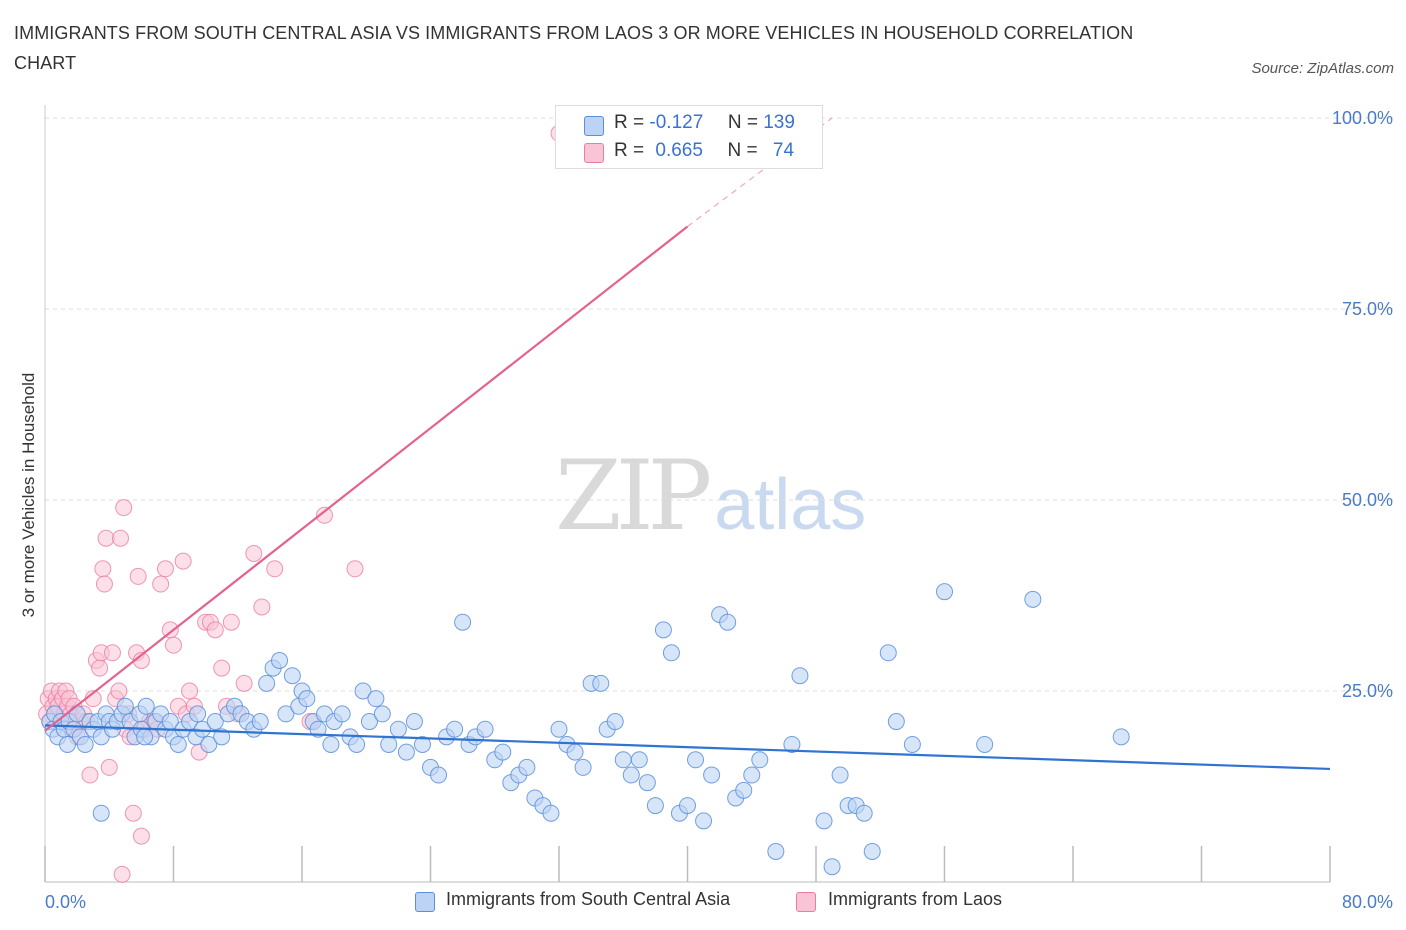 The width and height of the screenshot is (1406, 930). I want to click on laos-trend-extension, so click(760, 172).